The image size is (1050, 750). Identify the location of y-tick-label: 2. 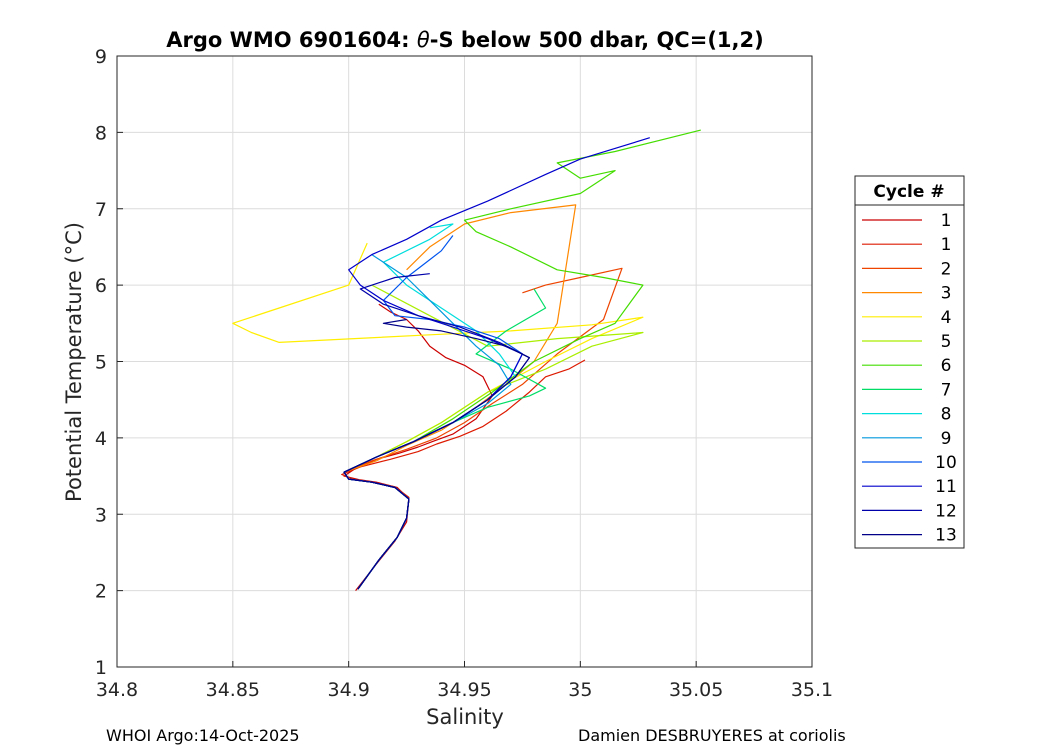
(101, 592).